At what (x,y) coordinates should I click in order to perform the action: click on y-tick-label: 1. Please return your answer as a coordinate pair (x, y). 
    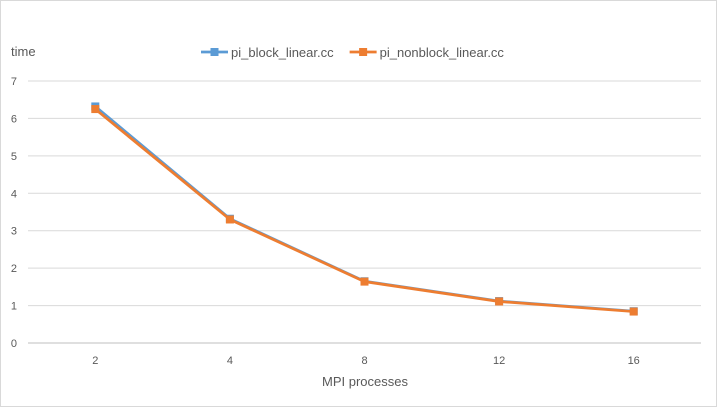
    Looking at the image, I should click on (14, 307).